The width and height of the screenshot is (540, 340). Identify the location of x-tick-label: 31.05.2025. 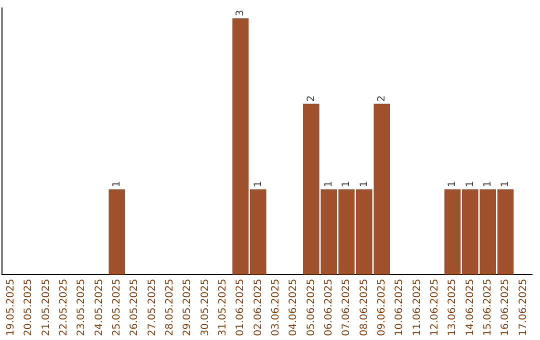
(222, 307).